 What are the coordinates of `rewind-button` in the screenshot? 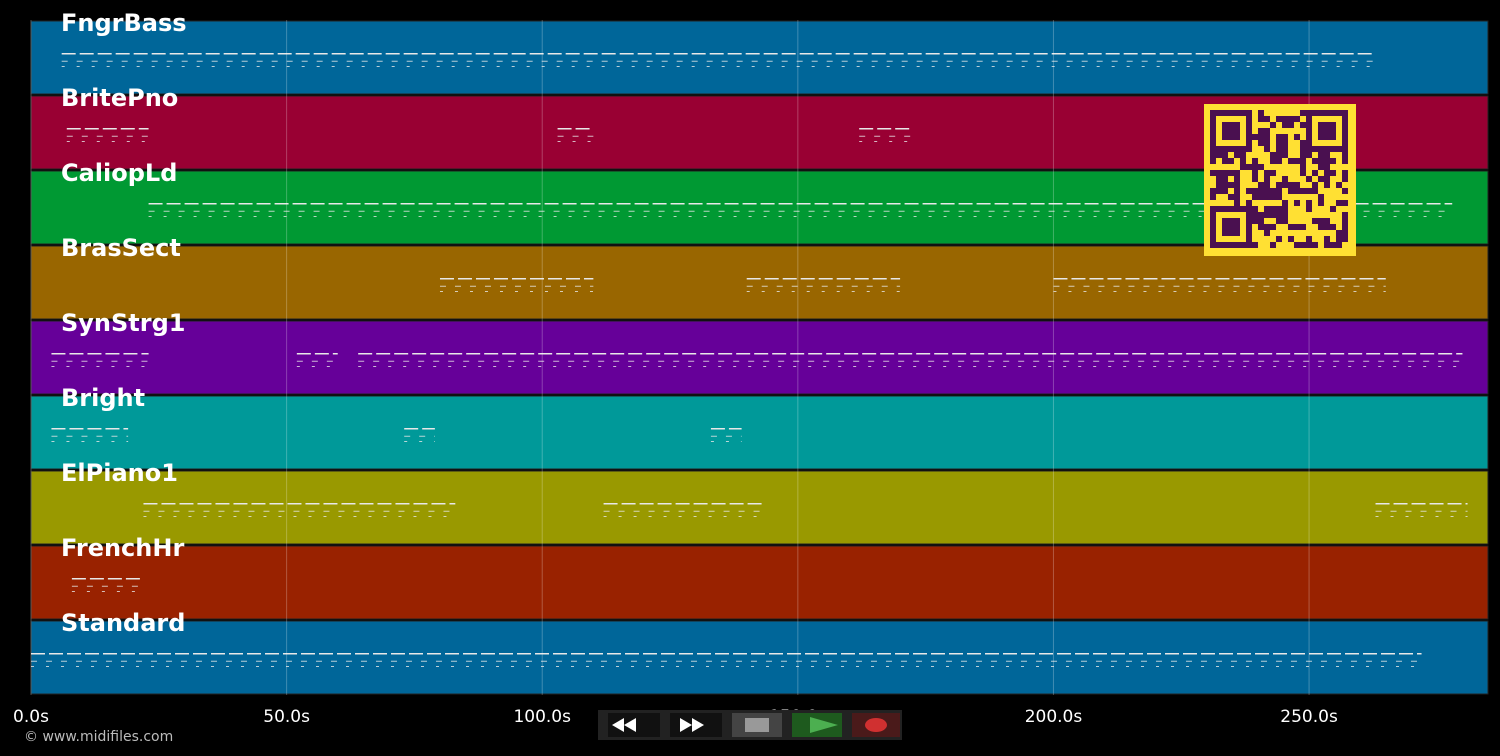 It's located at (634, 725).